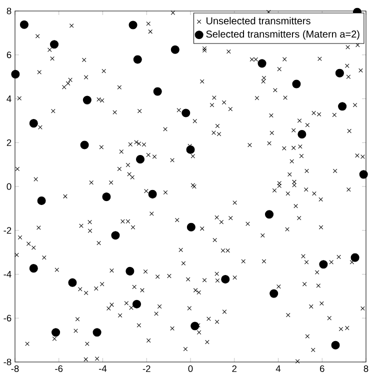 The height and width of the screenshot is (375, 374). I want to click on legend-label: Unselected transmitters, so click(258, 20).